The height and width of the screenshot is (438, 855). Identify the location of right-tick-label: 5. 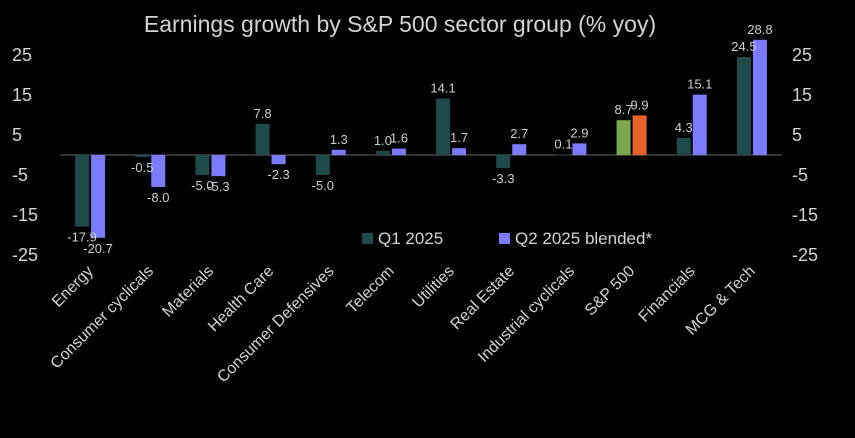
(797, 135).